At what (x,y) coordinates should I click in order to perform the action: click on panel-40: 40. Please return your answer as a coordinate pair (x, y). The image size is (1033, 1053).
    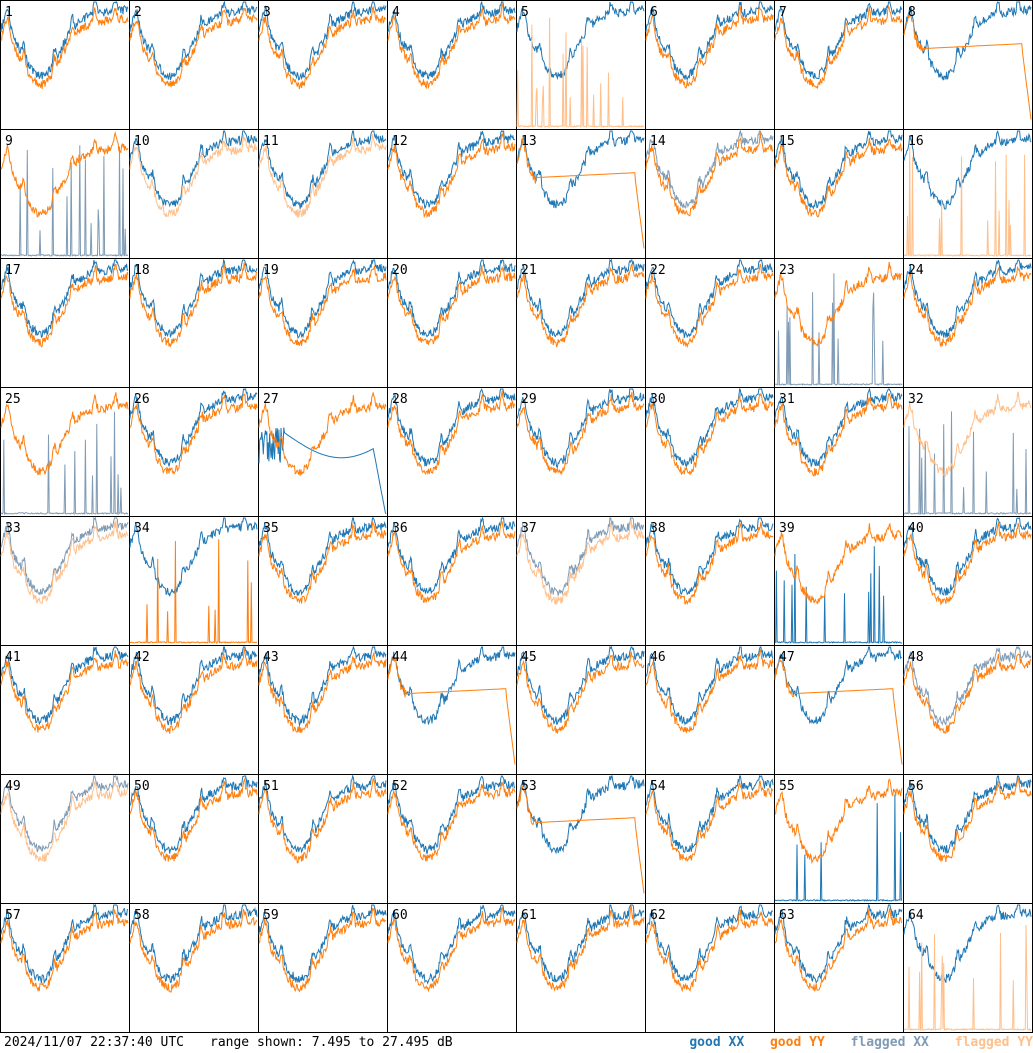
    Looking at the image, I should click on (968, 581).